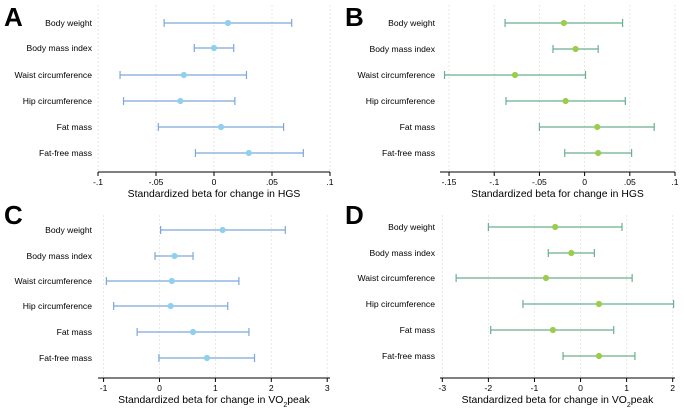 The width and height of the screenshot is (685, 411). I want to click on panel-letter: A, so click(13, 17).